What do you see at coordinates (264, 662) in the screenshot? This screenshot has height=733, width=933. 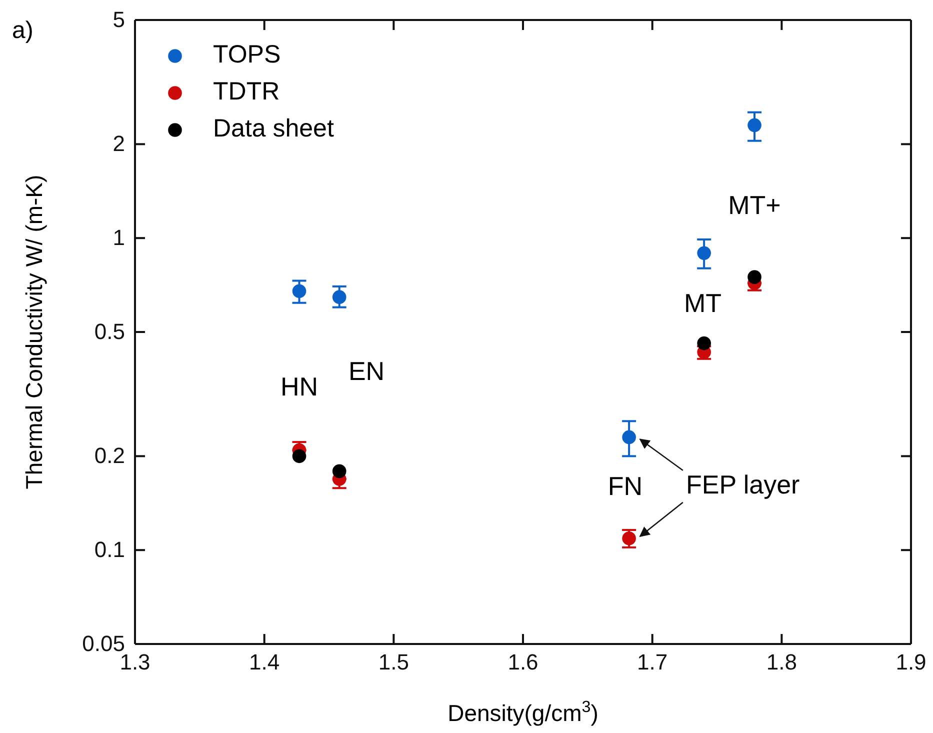 I see `x-tick-label: 1.4` at bounding box center [264, 662].